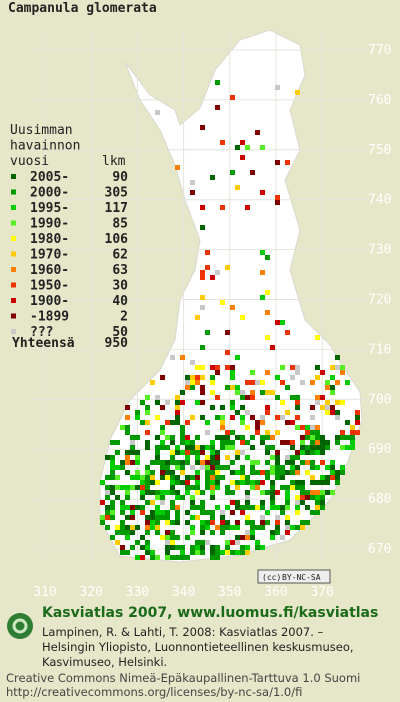  What do you see at coordinates (20, 626) in the screenshot?
I see `logo-circle` at bounding box center [20, 626].